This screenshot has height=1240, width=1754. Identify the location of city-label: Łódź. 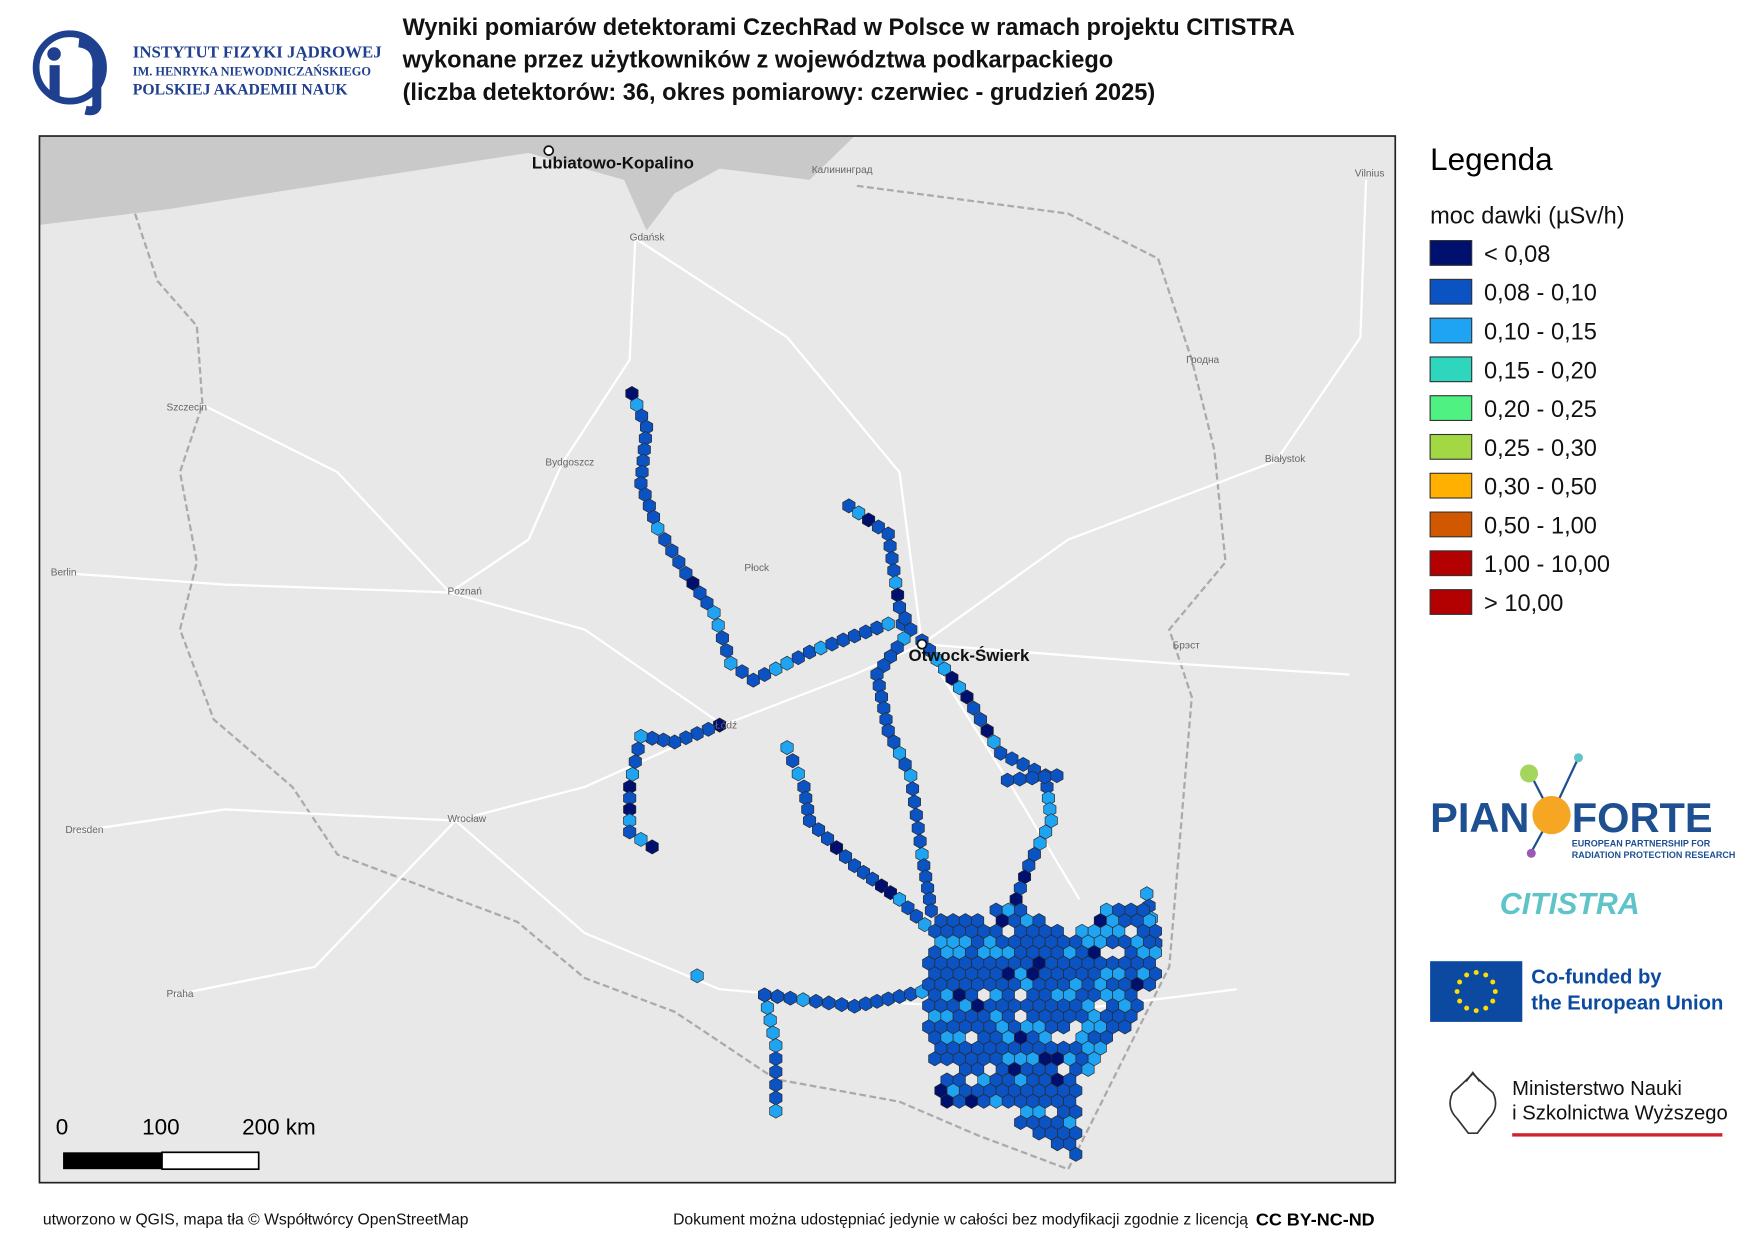
(726, 725).